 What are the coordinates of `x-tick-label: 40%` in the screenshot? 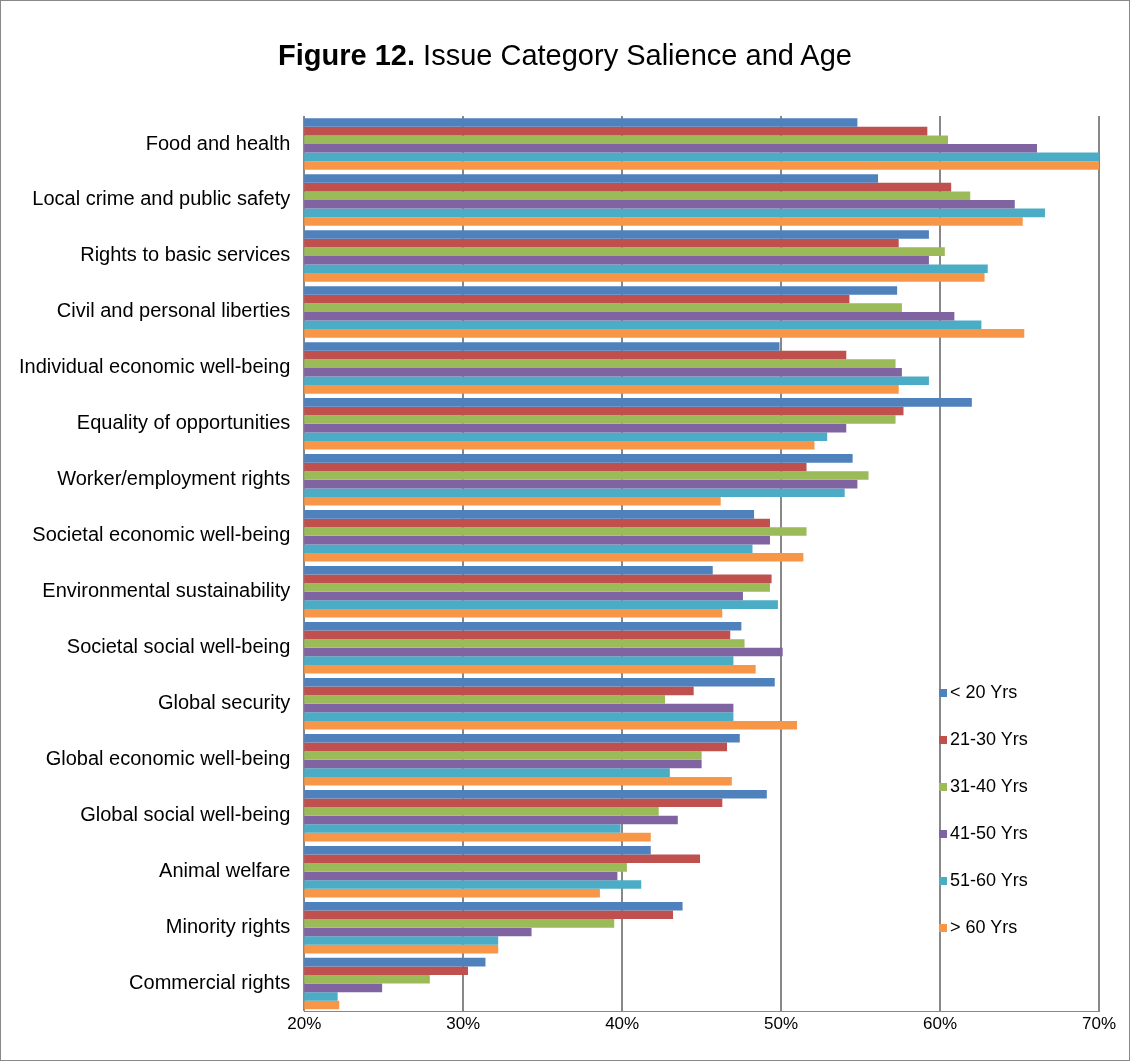 It's located at (622, 1024).